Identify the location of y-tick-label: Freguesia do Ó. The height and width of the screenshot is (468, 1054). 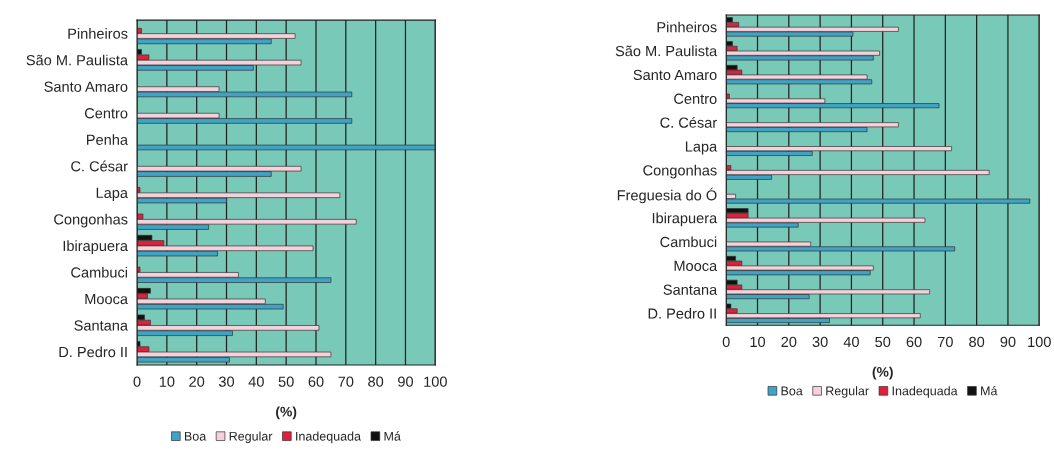
(667, 195).